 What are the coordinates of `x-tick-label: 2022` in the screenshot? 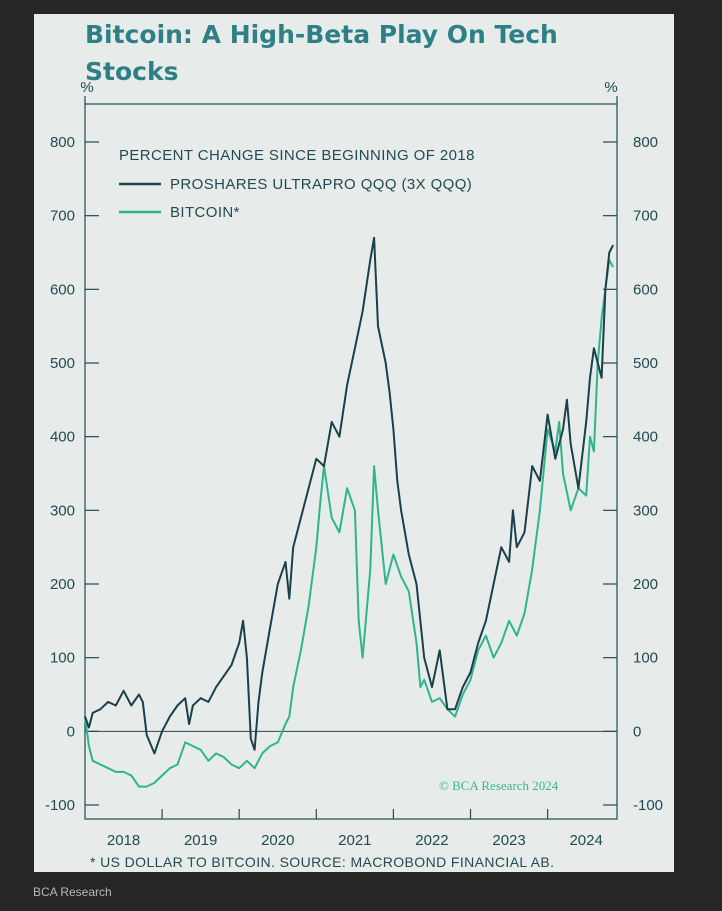 It's located at (431, 840).